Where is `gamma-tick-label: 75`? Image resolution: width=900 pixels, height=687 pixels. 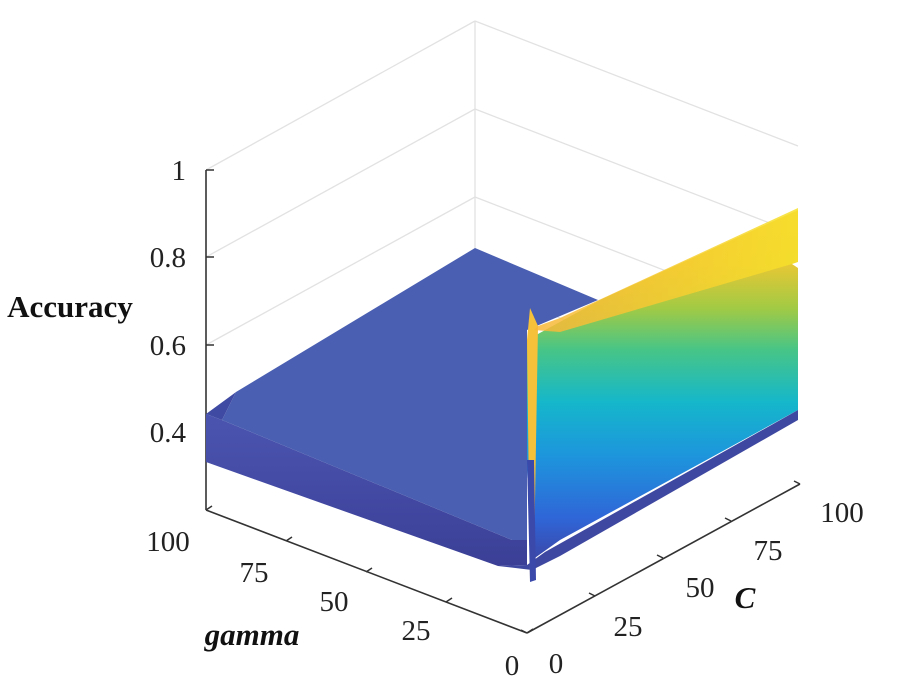 gamma-tick-label: 75 is located at coordinates (254, 573).